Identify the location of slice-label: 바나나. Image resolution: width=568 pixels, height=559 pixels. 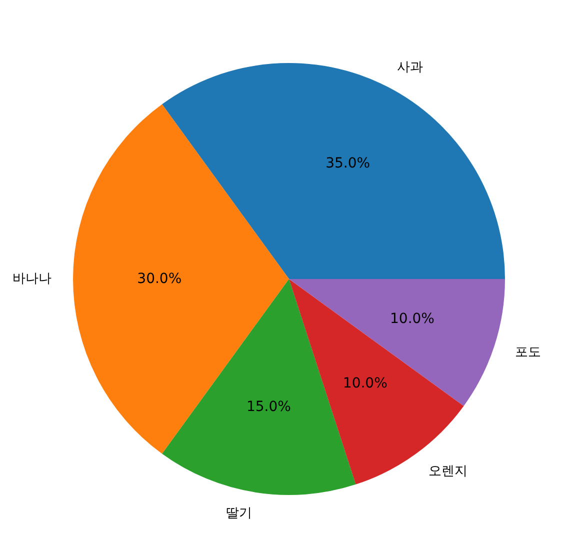
(32, 279).